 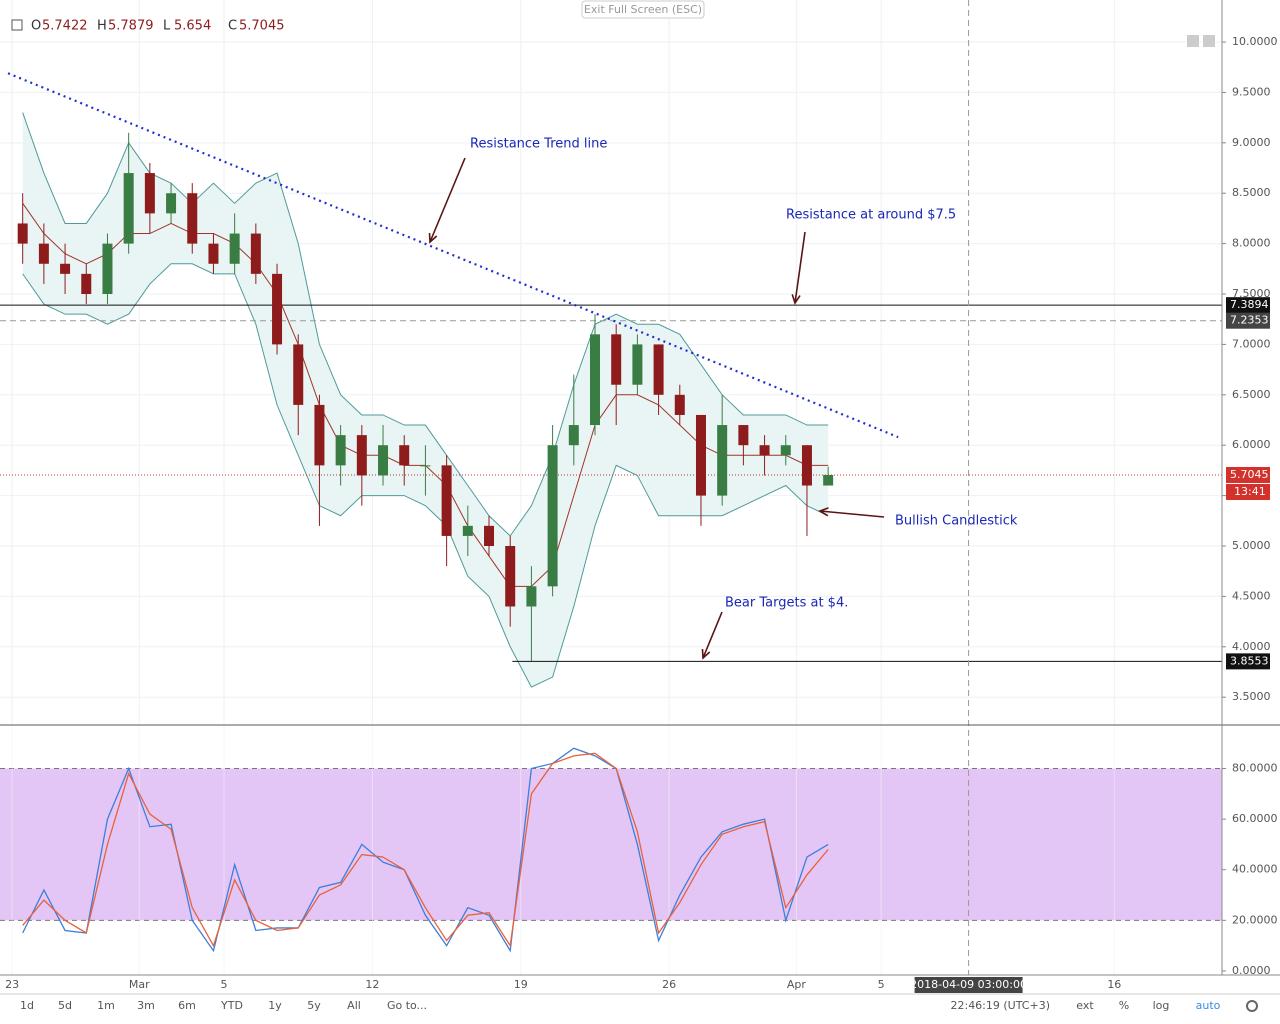 I want to click on countdown-bg, so click(x=1248, y=491).